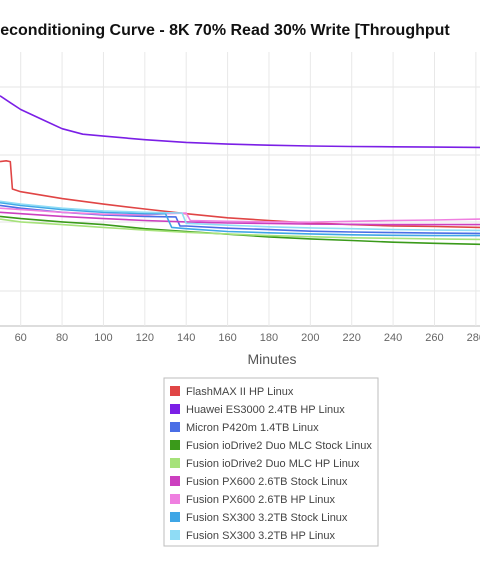  Describe the element at coordinates (473, 338) in the screenshot. I see `x-tick-label: 280` at that location.